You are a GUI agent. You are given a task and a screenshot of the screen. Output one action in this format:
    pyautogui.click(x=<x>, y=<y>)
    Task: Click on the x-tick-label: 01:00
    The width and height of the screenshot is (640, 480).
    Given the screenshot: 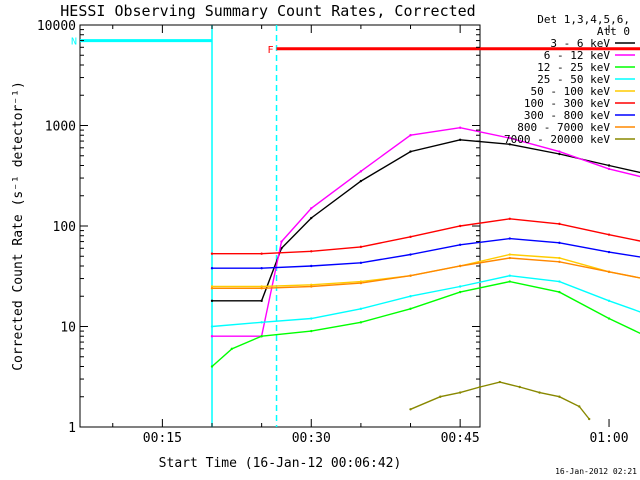 What is the action you would take?
    pyautogui.click(x=608, y=438)
    